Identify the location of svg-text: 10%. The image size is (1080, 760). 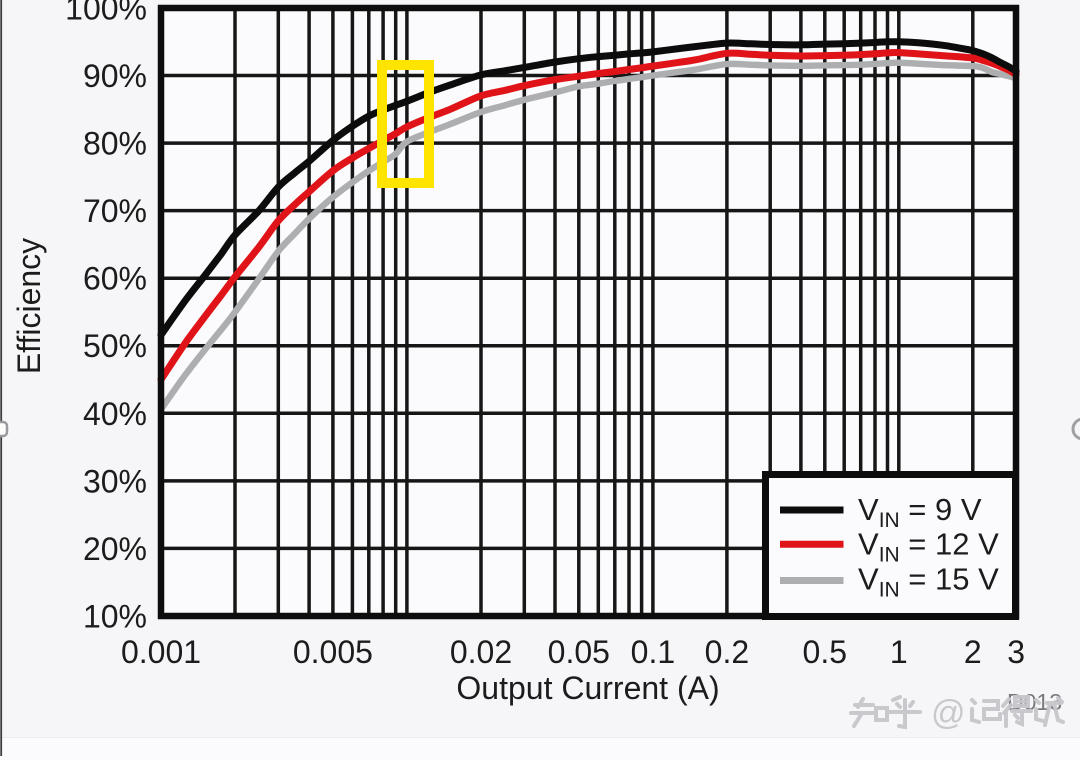
(115, 617).